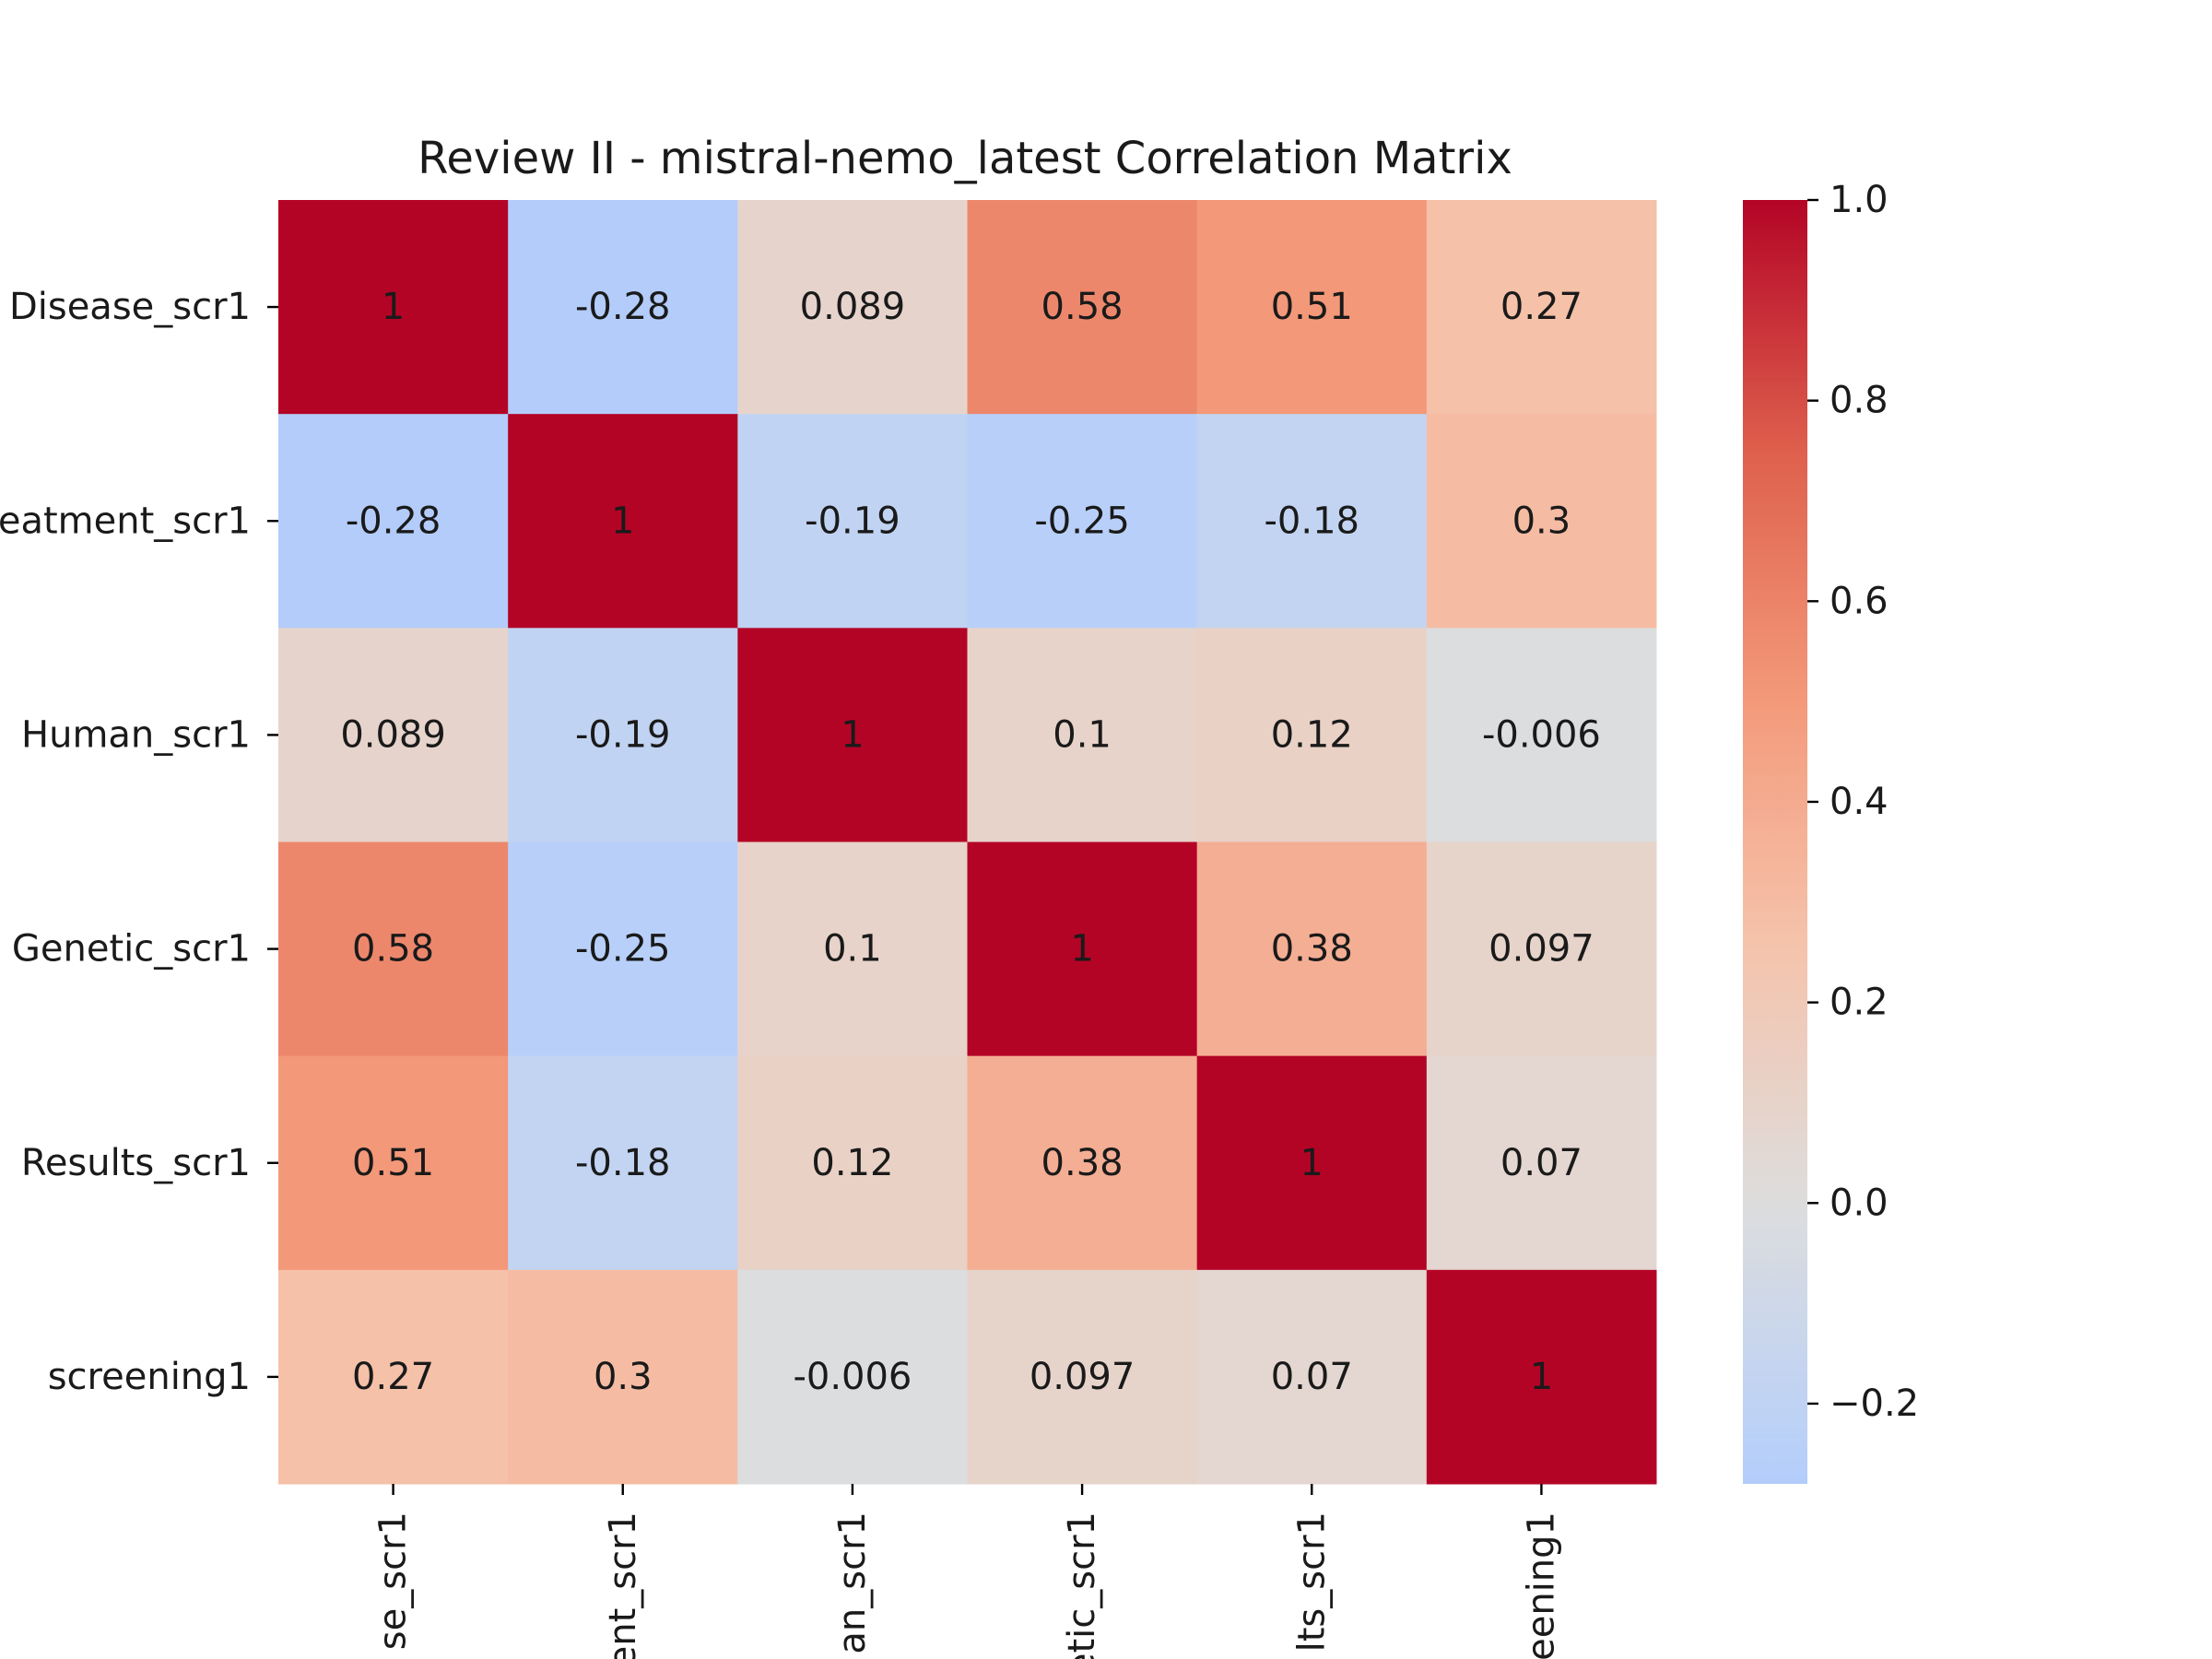 This screenshot has height=1659, width=2212. Describe the element at coordinates (1859, 401) in the screenshot. I see `colorbar-tick-label: 0.8` at that location.